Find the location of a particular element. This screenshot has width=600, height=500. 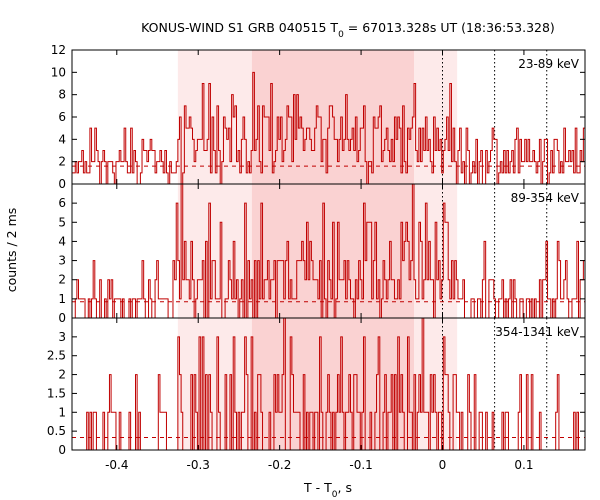

y-tick-label: 0.5 is located at coordinates (56, 431).